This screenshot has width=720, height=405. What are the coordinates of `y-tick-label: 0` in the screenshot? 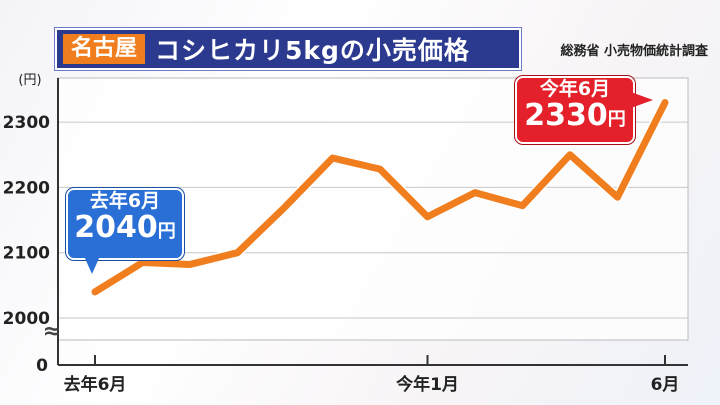 It's located at (42, 366).